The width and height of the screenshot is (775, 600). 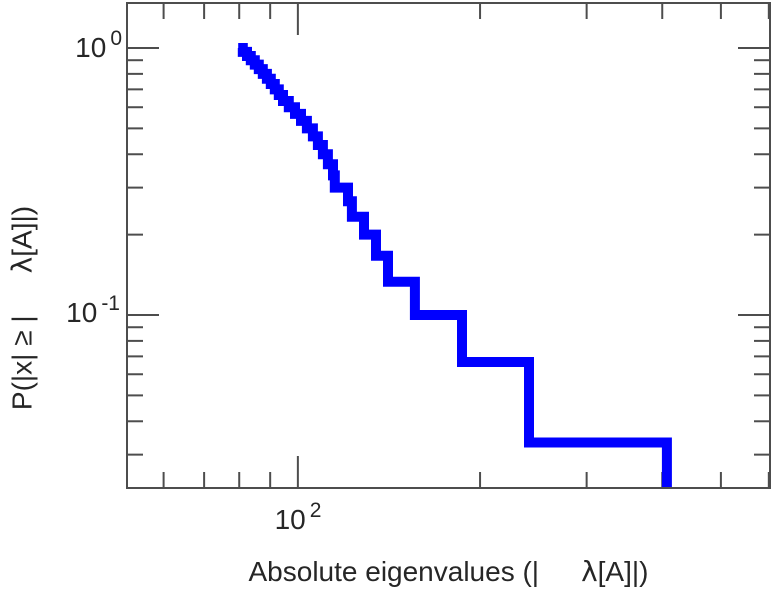 What do you see at coordinates (82, 312) in the screenshot?
I see `y-tick-1e-1-base: 10` at bounding box center [82, 312].